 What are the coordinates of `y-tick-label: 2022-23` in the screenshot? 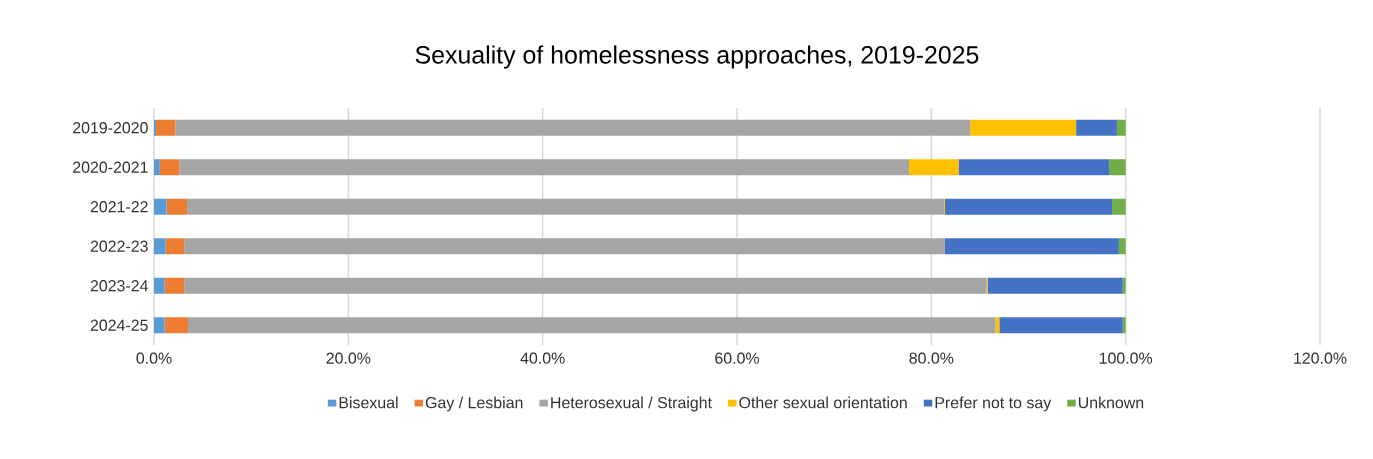 It's located at (119, 246).